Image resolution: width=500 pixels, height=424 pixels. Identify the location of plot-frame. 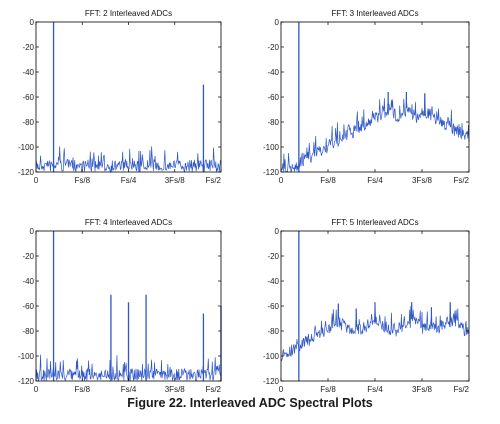
(128, 97).